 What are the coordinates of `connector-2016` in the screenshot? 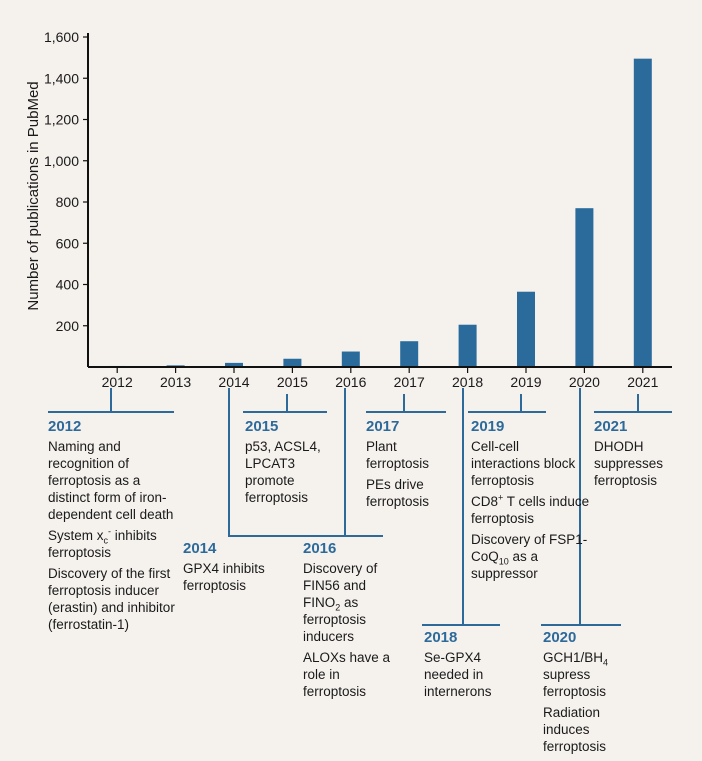 It's located at (343, 536).